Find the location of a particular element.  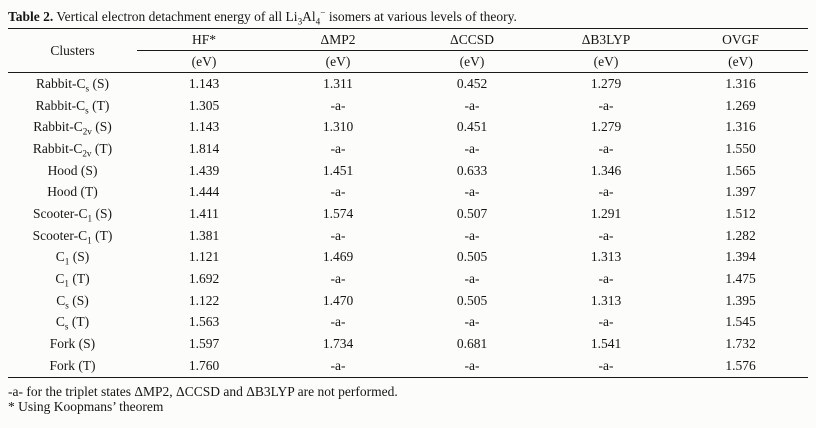

value-cell: 1.574 is located at coordinates (338, 213).